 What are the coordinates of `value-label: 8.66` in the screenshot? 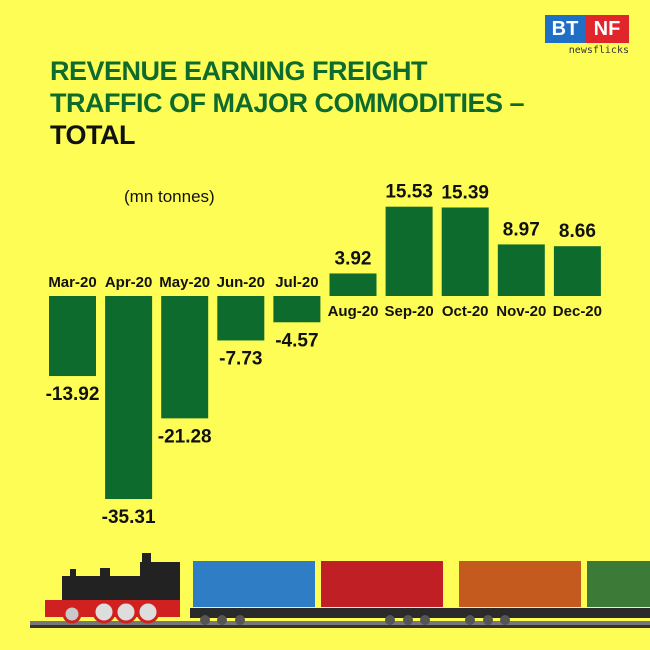 It's located at (577, 231).